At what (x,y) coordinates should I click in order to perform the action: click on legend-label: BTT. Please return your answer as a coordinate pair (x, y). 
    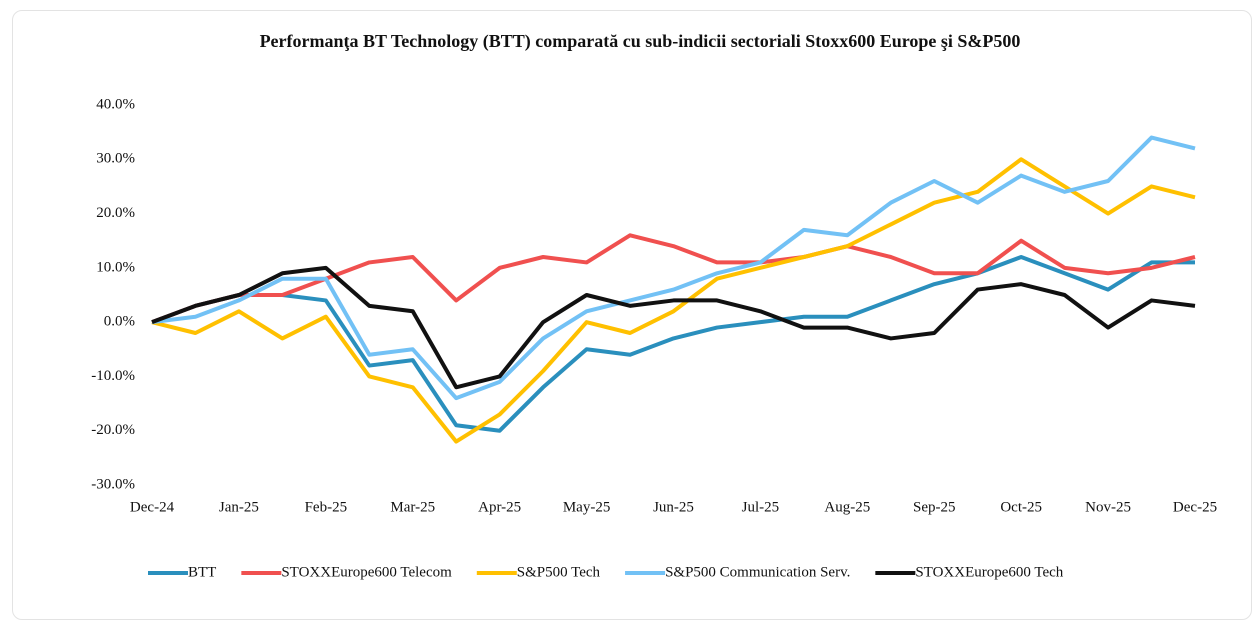
    Looking at the image, I should click on (202, 572).